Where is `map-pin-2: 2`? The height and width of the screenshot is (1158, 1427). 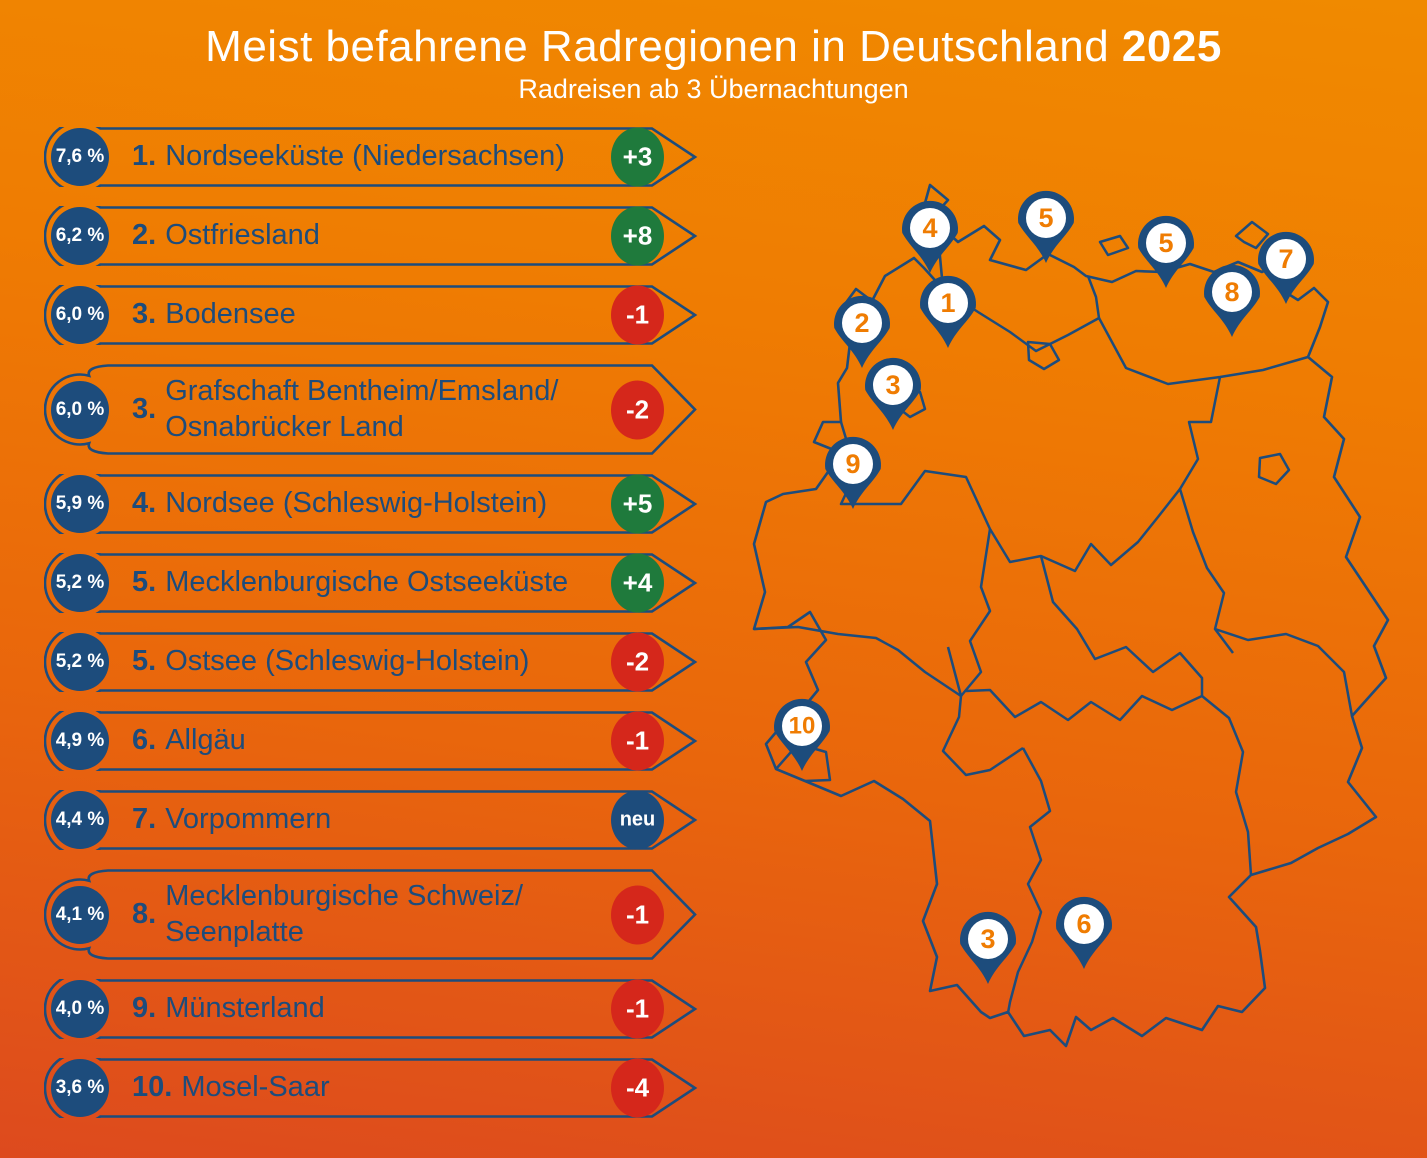 map-pin-2: 2 is located at coordinates (862, 331).